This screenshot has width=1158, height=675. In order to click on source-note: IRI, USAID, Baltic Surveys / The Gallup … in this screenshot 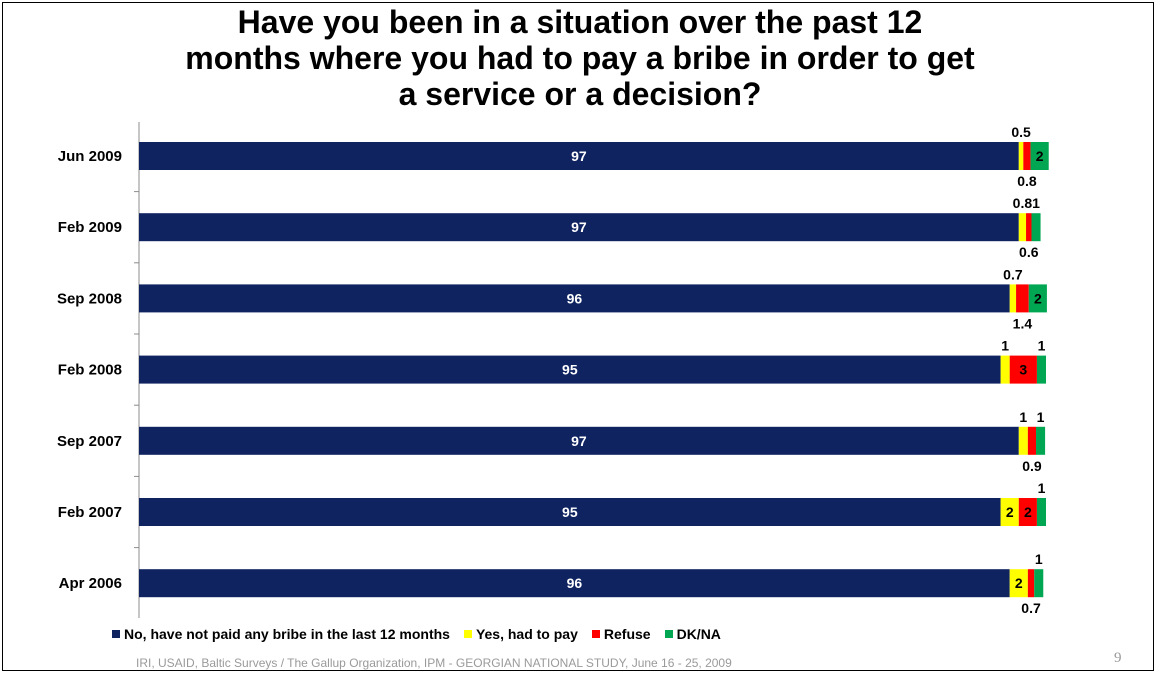, I will do `click(434, 663)`.